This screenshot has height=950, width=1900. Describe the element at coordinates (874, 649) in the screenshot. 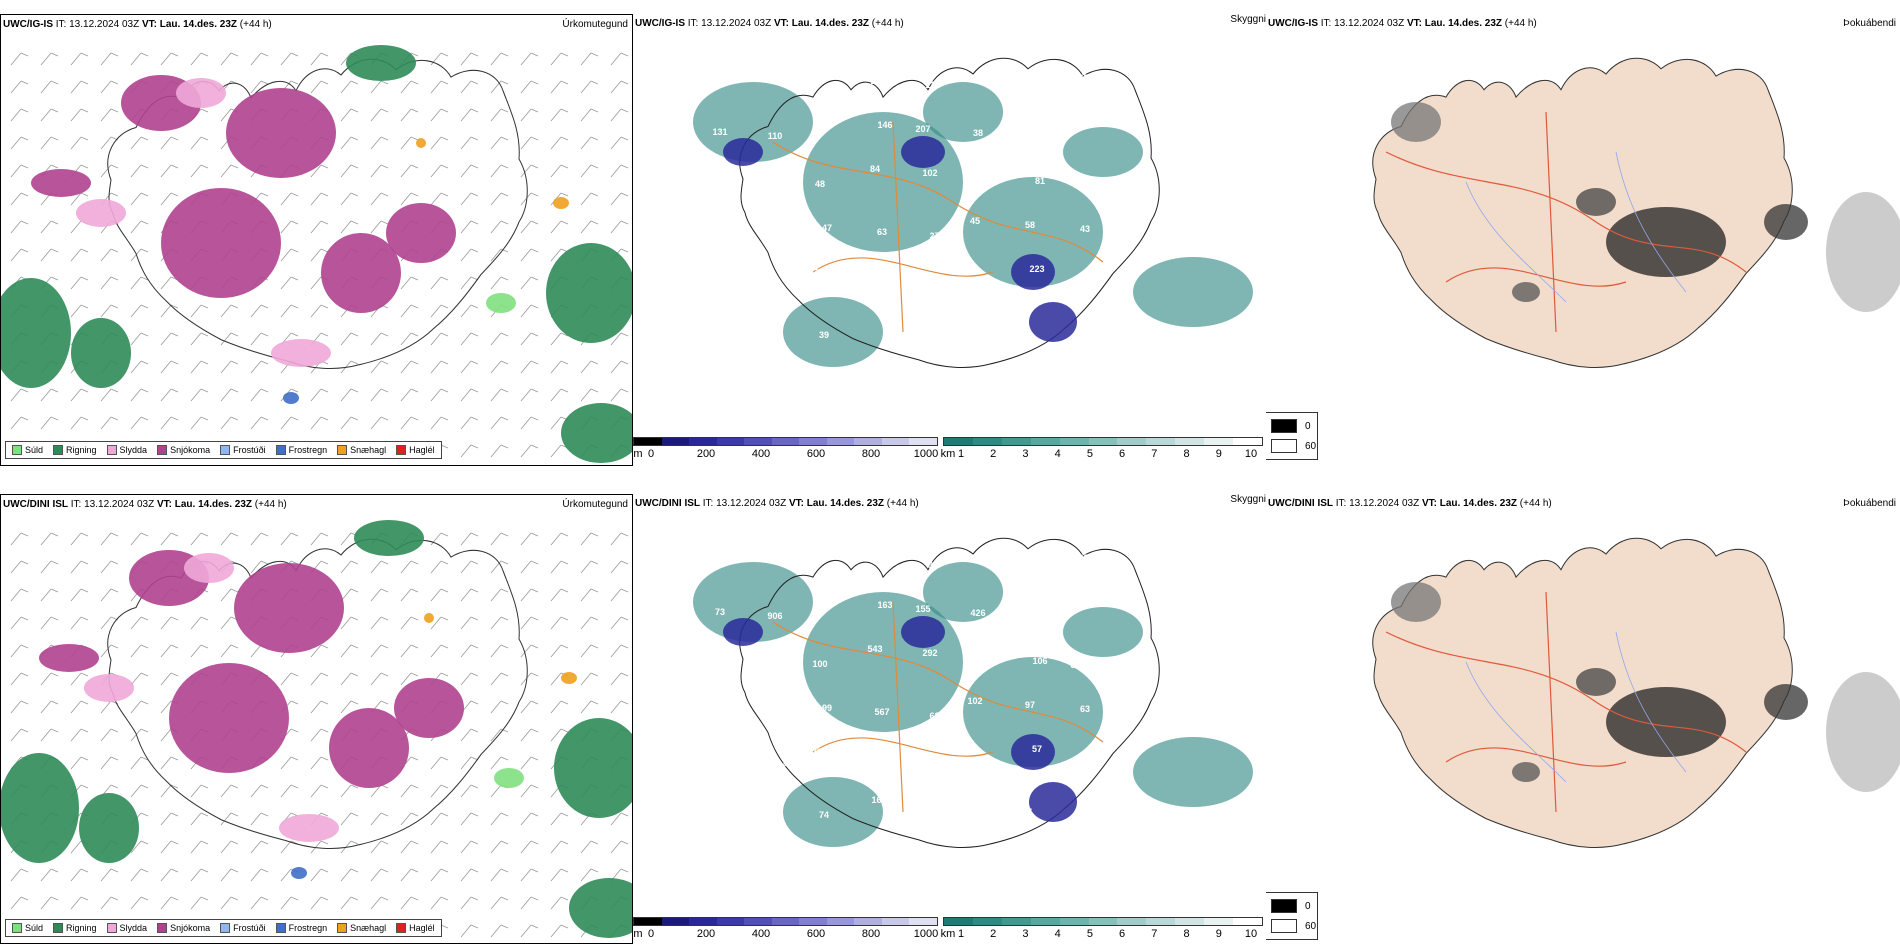

I see `ceiling-label: 543` at that location.